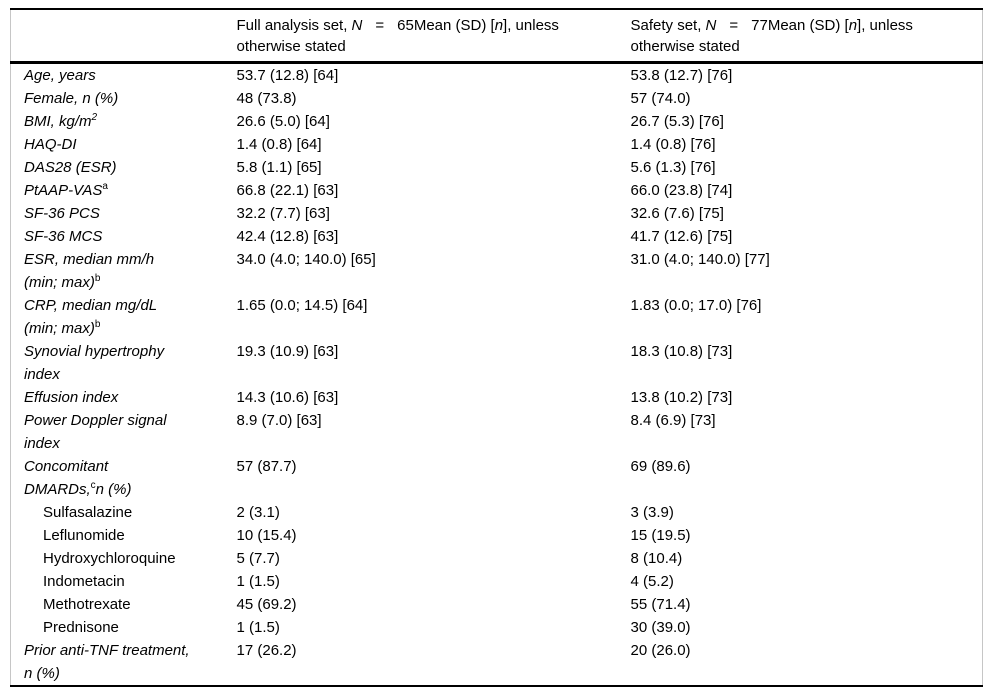 This screenshot has height=696, width=992. I want to click on text-segment: DAS28 (ESR), so click(70, 167).